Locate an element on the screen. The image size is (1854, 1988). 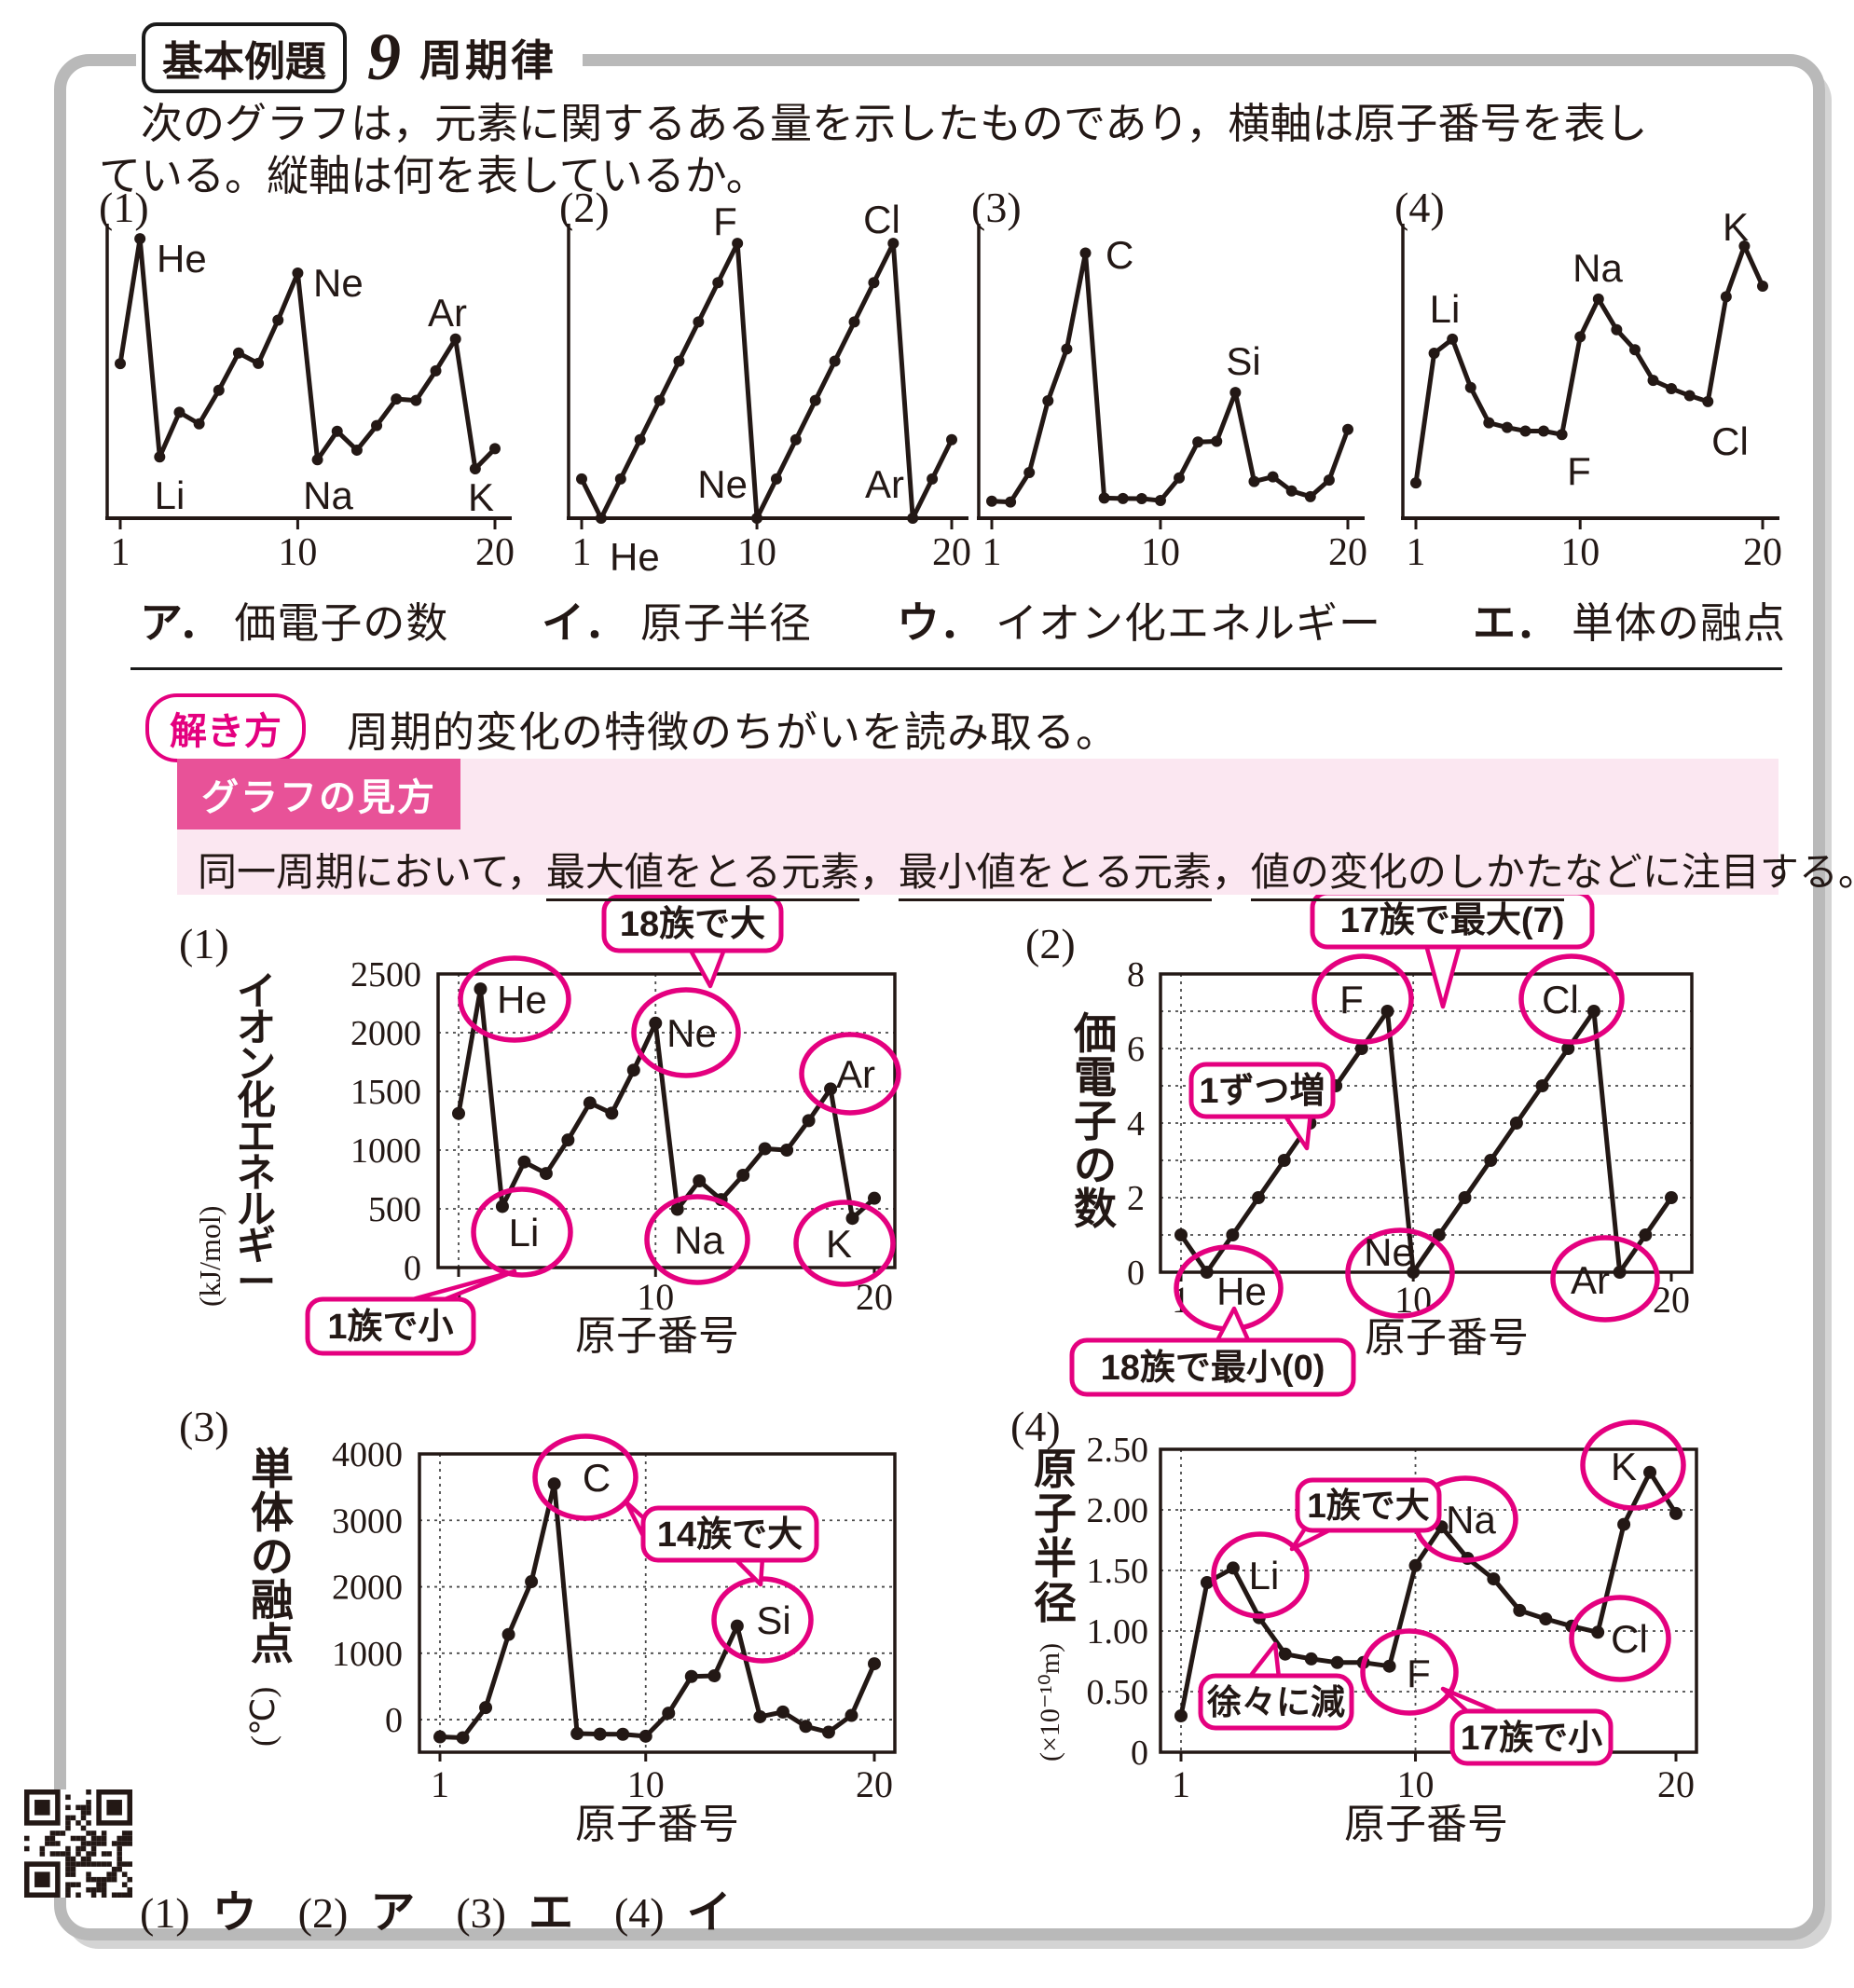
answer-1-choice: ウ is located at coordinates (234, 1913).